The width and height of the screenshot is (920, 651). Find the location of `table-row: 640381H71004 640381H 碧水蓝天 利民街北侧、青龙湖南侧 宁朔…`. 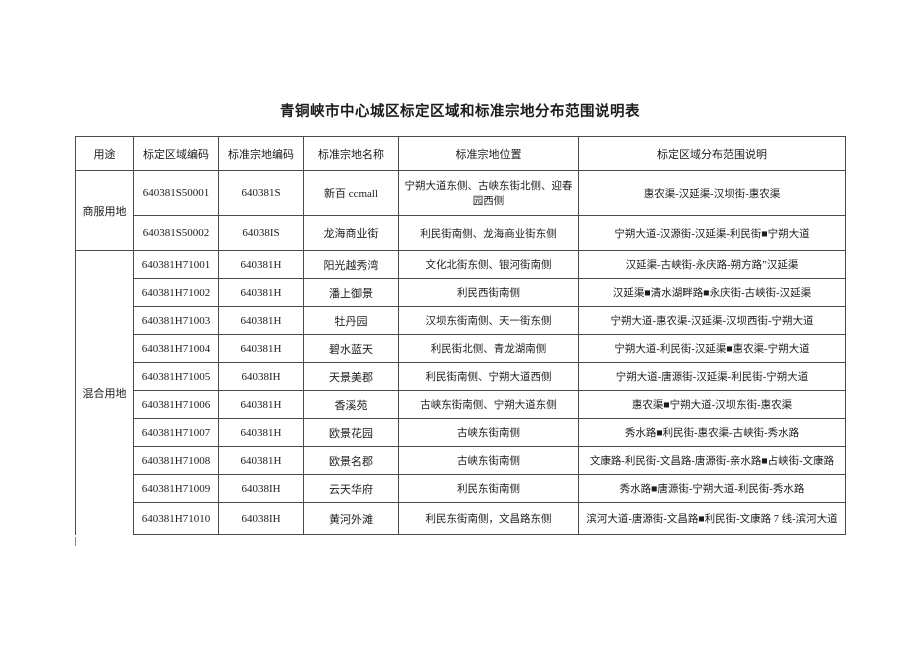

table-row: 640381H71004 640381H 碧水蓝天 利民街北侧、青龙湖南侧 宁朔… is located at coordinates (461, 348).